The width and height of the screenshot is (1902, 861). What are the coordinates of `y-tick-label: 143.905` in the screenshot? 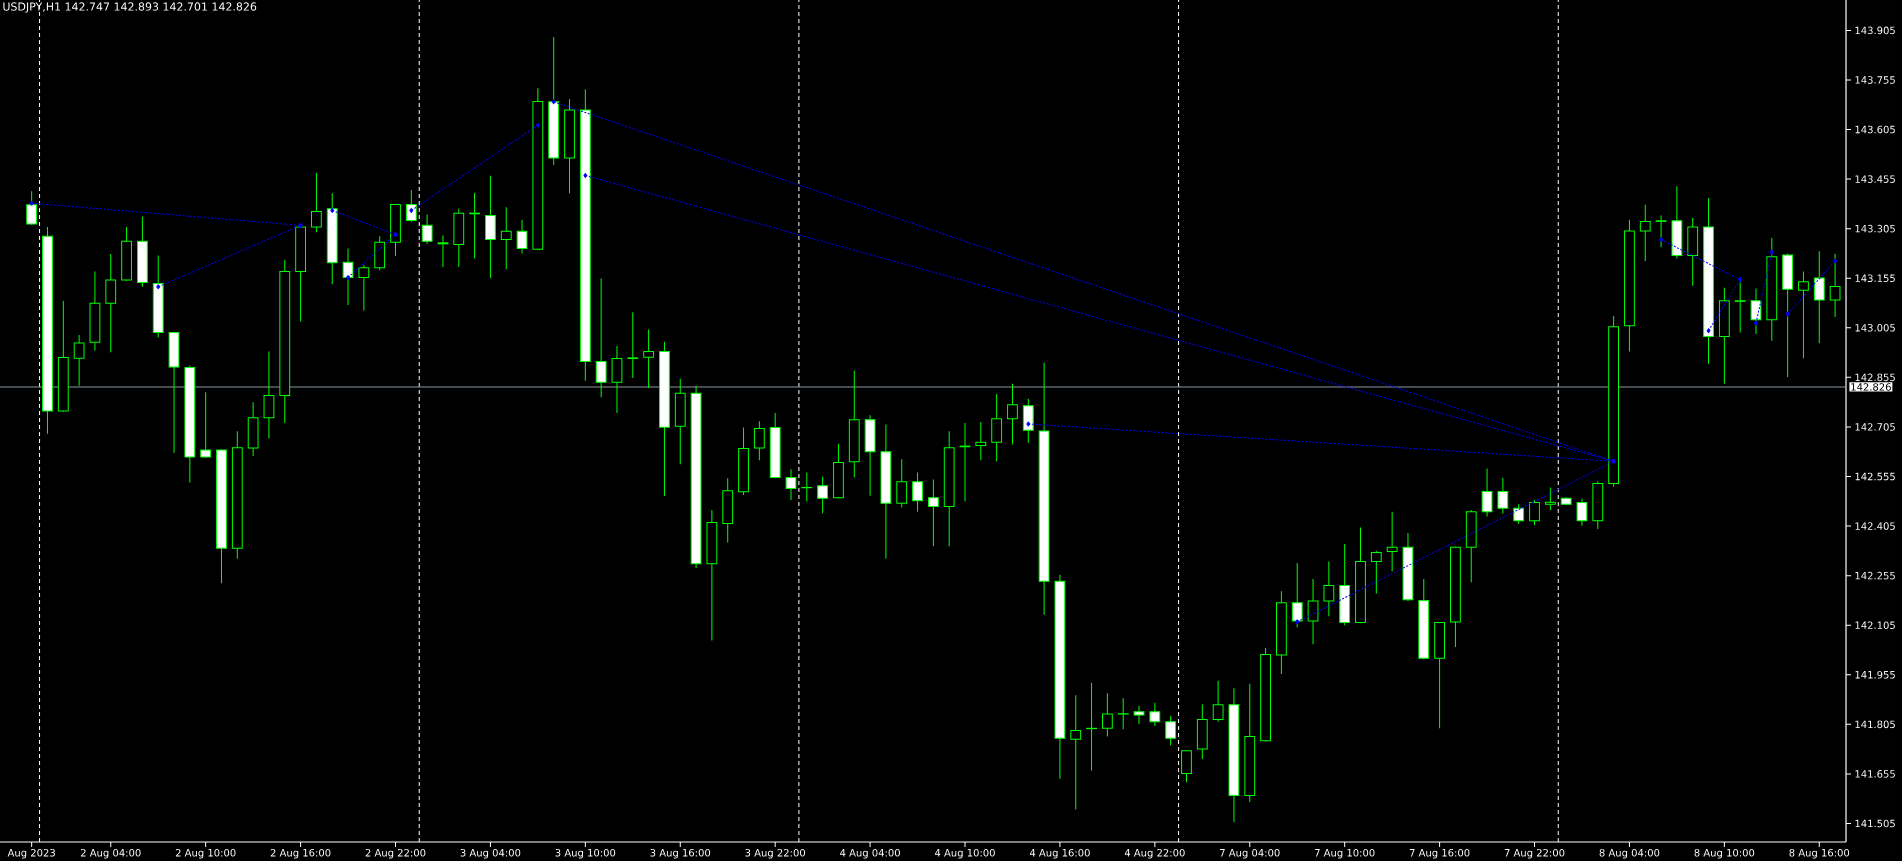 It's located at (1875, 30).